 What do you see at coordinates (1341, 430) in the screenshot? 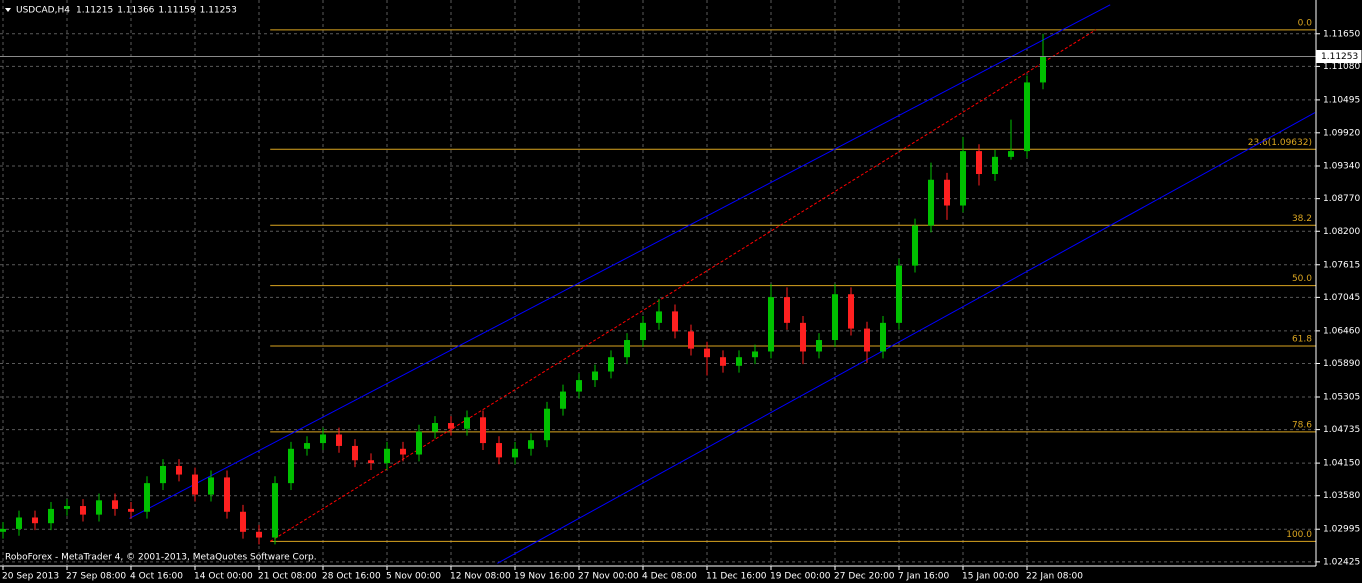
I see `y-tick-label: 1.04735` at bounding box center [1341, 430].